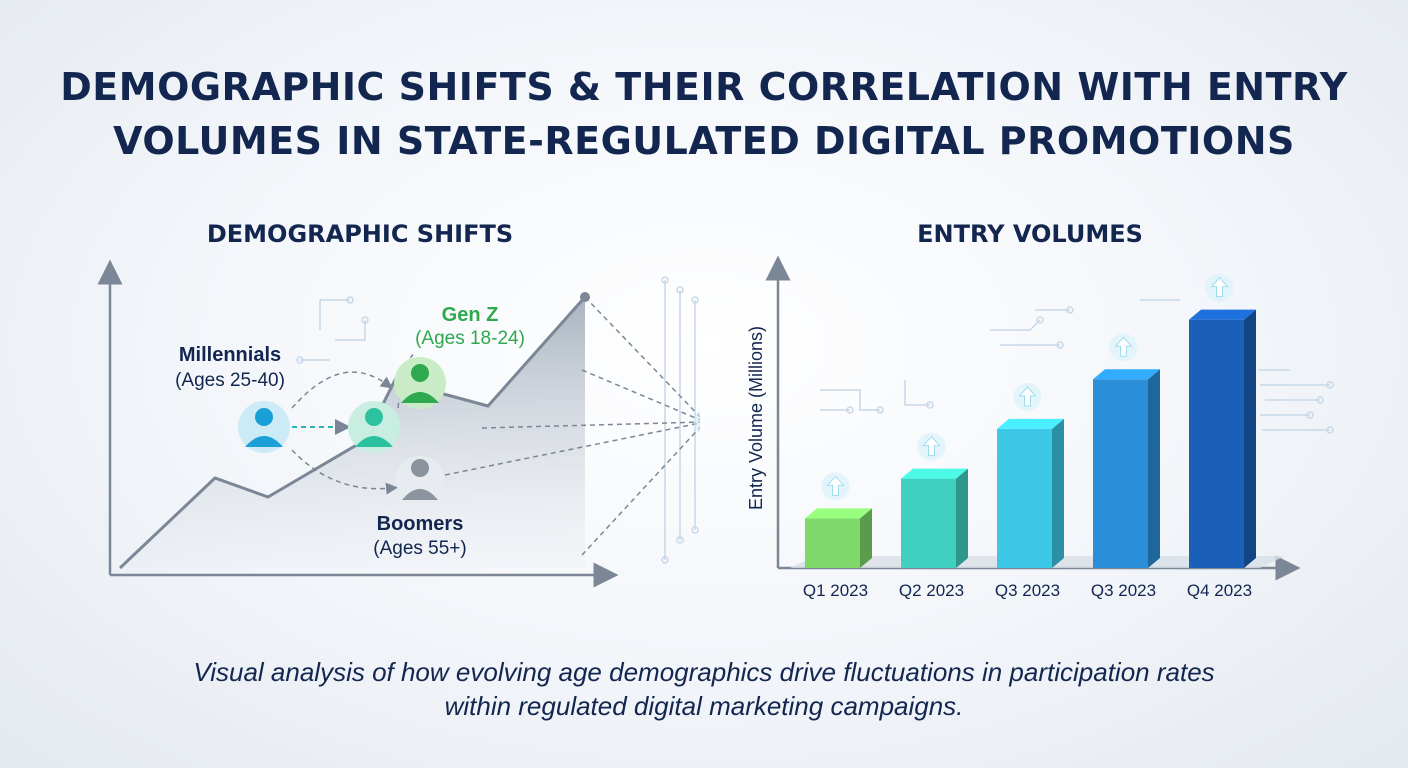 The width and height of the screenshot is (1408, 768). Describe the element at coordinates (495, 426) in the screenshot. I see `connector-lines` at that location.